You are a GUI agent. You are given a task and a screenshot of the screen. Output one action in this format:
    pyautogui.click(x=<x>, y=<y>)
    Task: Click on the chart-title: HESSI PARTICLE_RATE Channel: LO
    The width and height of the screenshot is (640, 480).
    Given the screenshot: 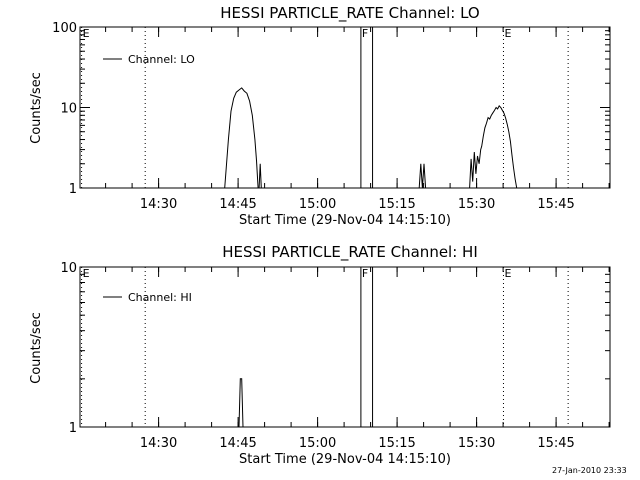 What is the action you would take?
    pyautogui.click(x=349, y=13)
    